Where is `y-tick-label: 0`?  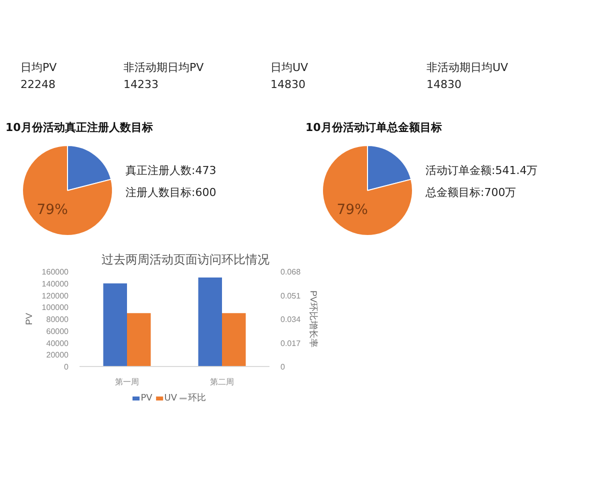
y-tick-label: 0 is located at coordinates (67, 367).